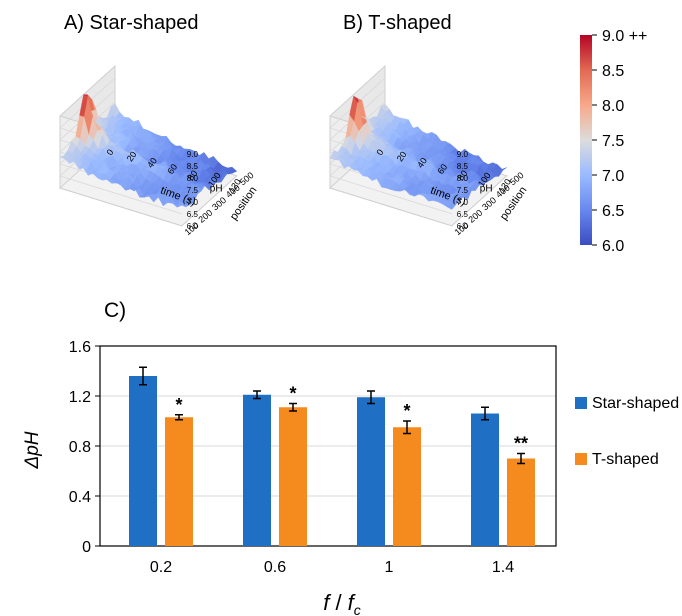 The image size is (682, 616). Describe the element at coordinates (86, 547) in the screenshot. I see `y-tick-label: 0` at that location.